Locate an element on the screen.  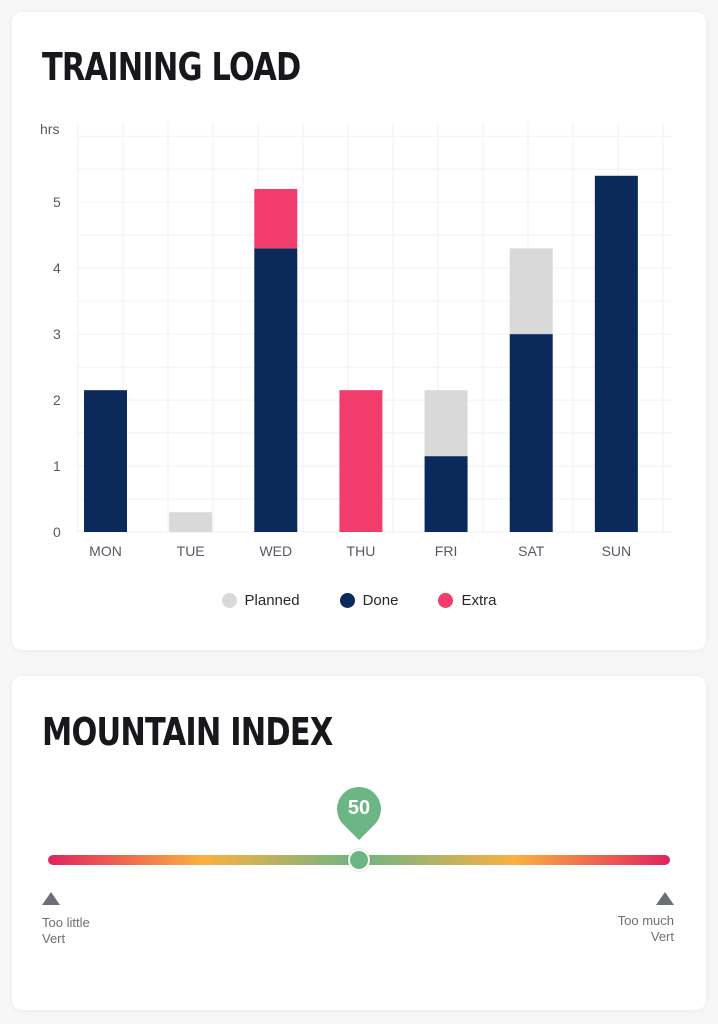
y-tick-label: 3 is located at coordinates (57, 334).